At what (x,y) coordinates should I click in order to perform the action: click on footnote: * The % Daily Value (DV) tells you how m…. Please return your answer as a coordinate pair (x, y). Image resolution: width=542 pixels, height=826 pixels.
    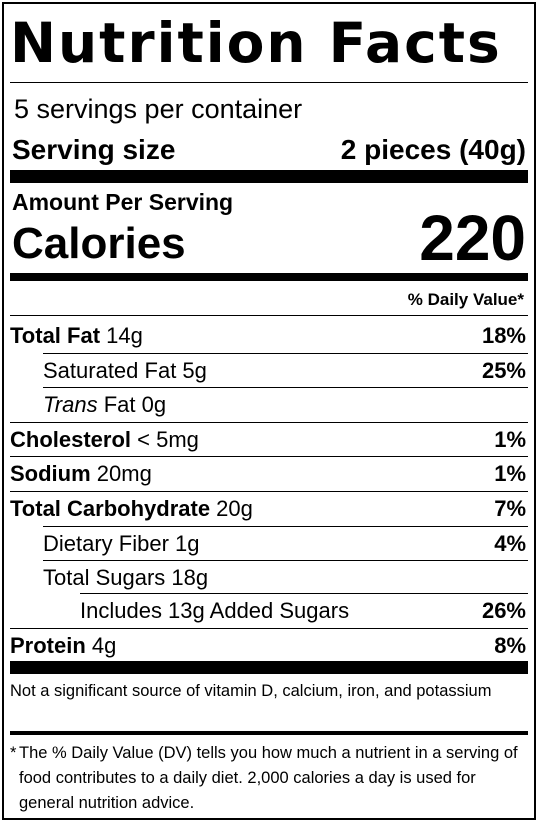
    Looking at the image, I should click on (267, 778).